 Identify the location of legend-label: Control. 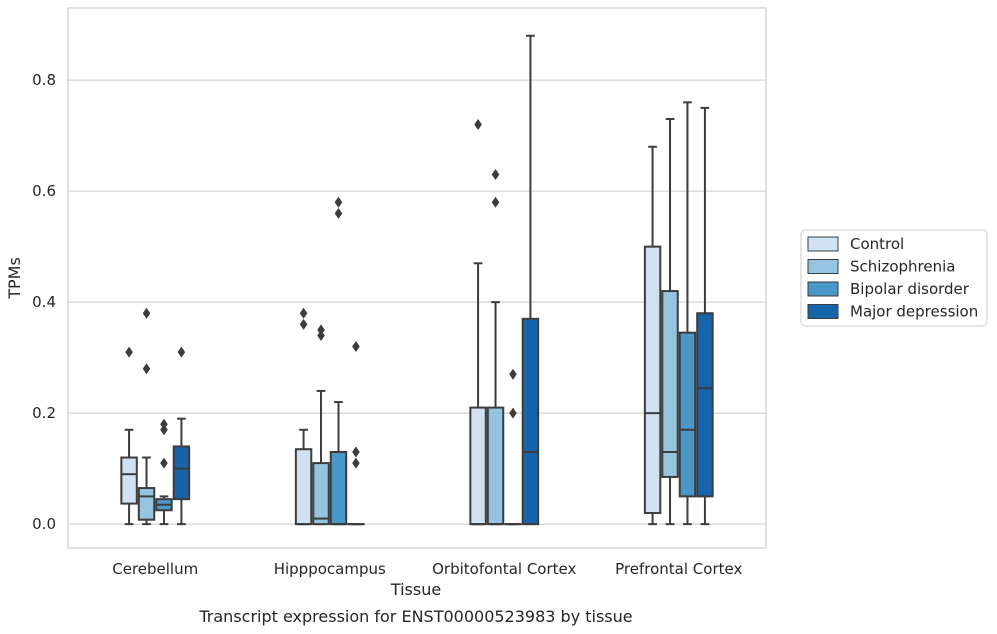
(877, 244).